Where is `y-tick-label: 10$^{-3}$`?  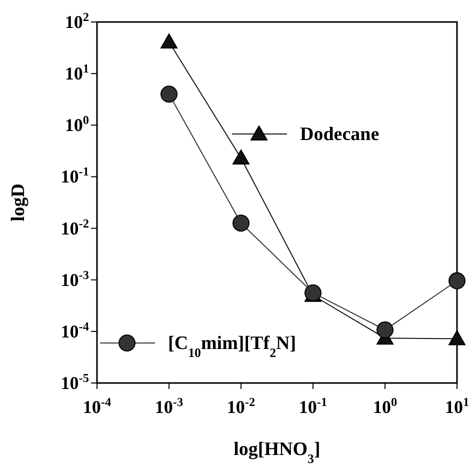 y-tick-label: 10$^{-3}$ is located at coordinates (74, 279).